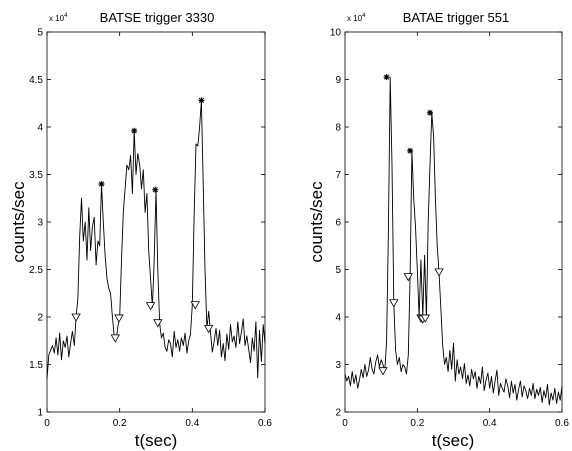  I want to click on y-multiplier-left: x 104, so click(58, 18).